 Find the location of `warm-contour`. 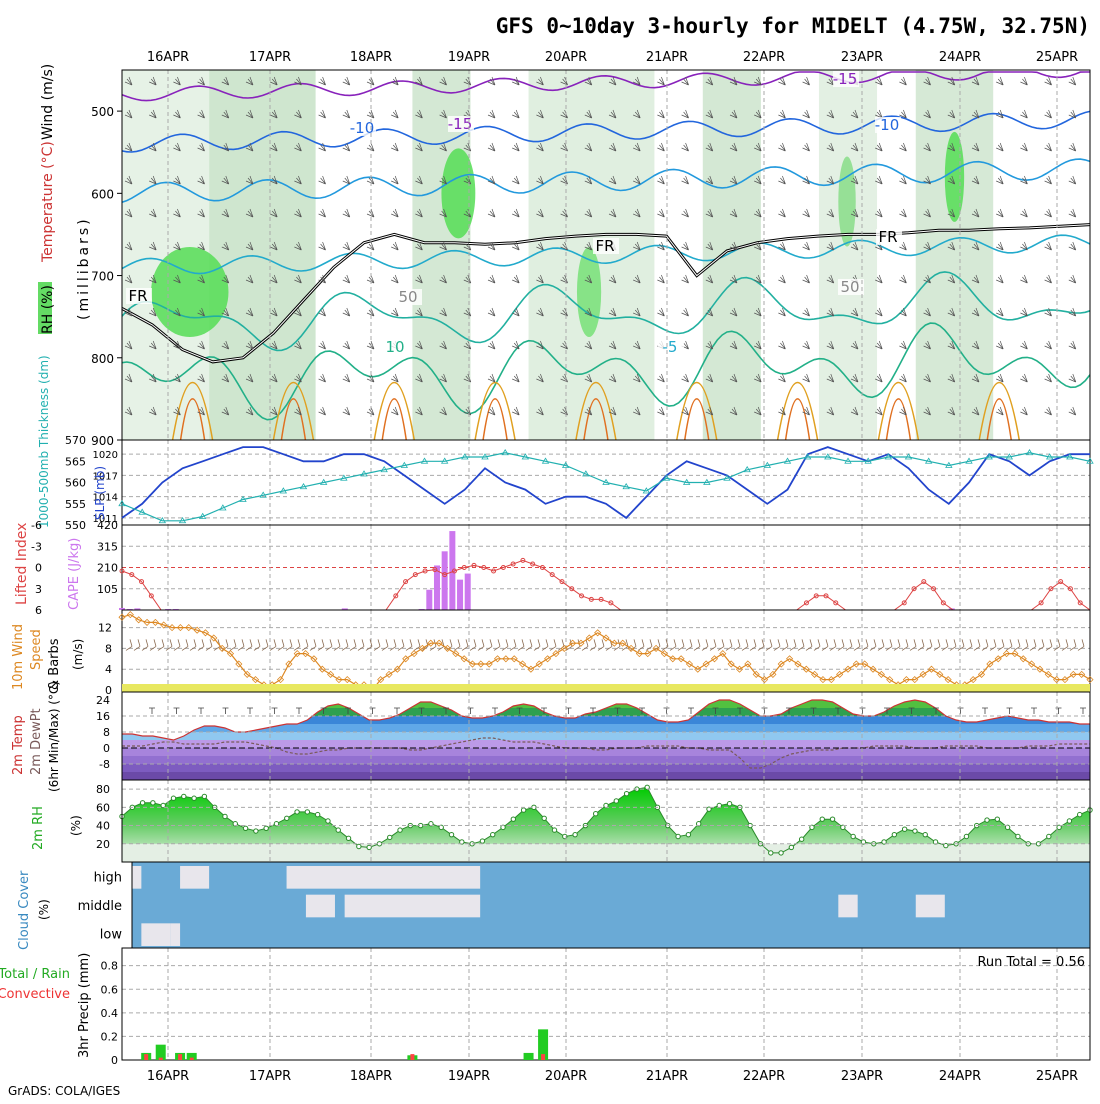

warm-contour is located at coordinates (999, 419).